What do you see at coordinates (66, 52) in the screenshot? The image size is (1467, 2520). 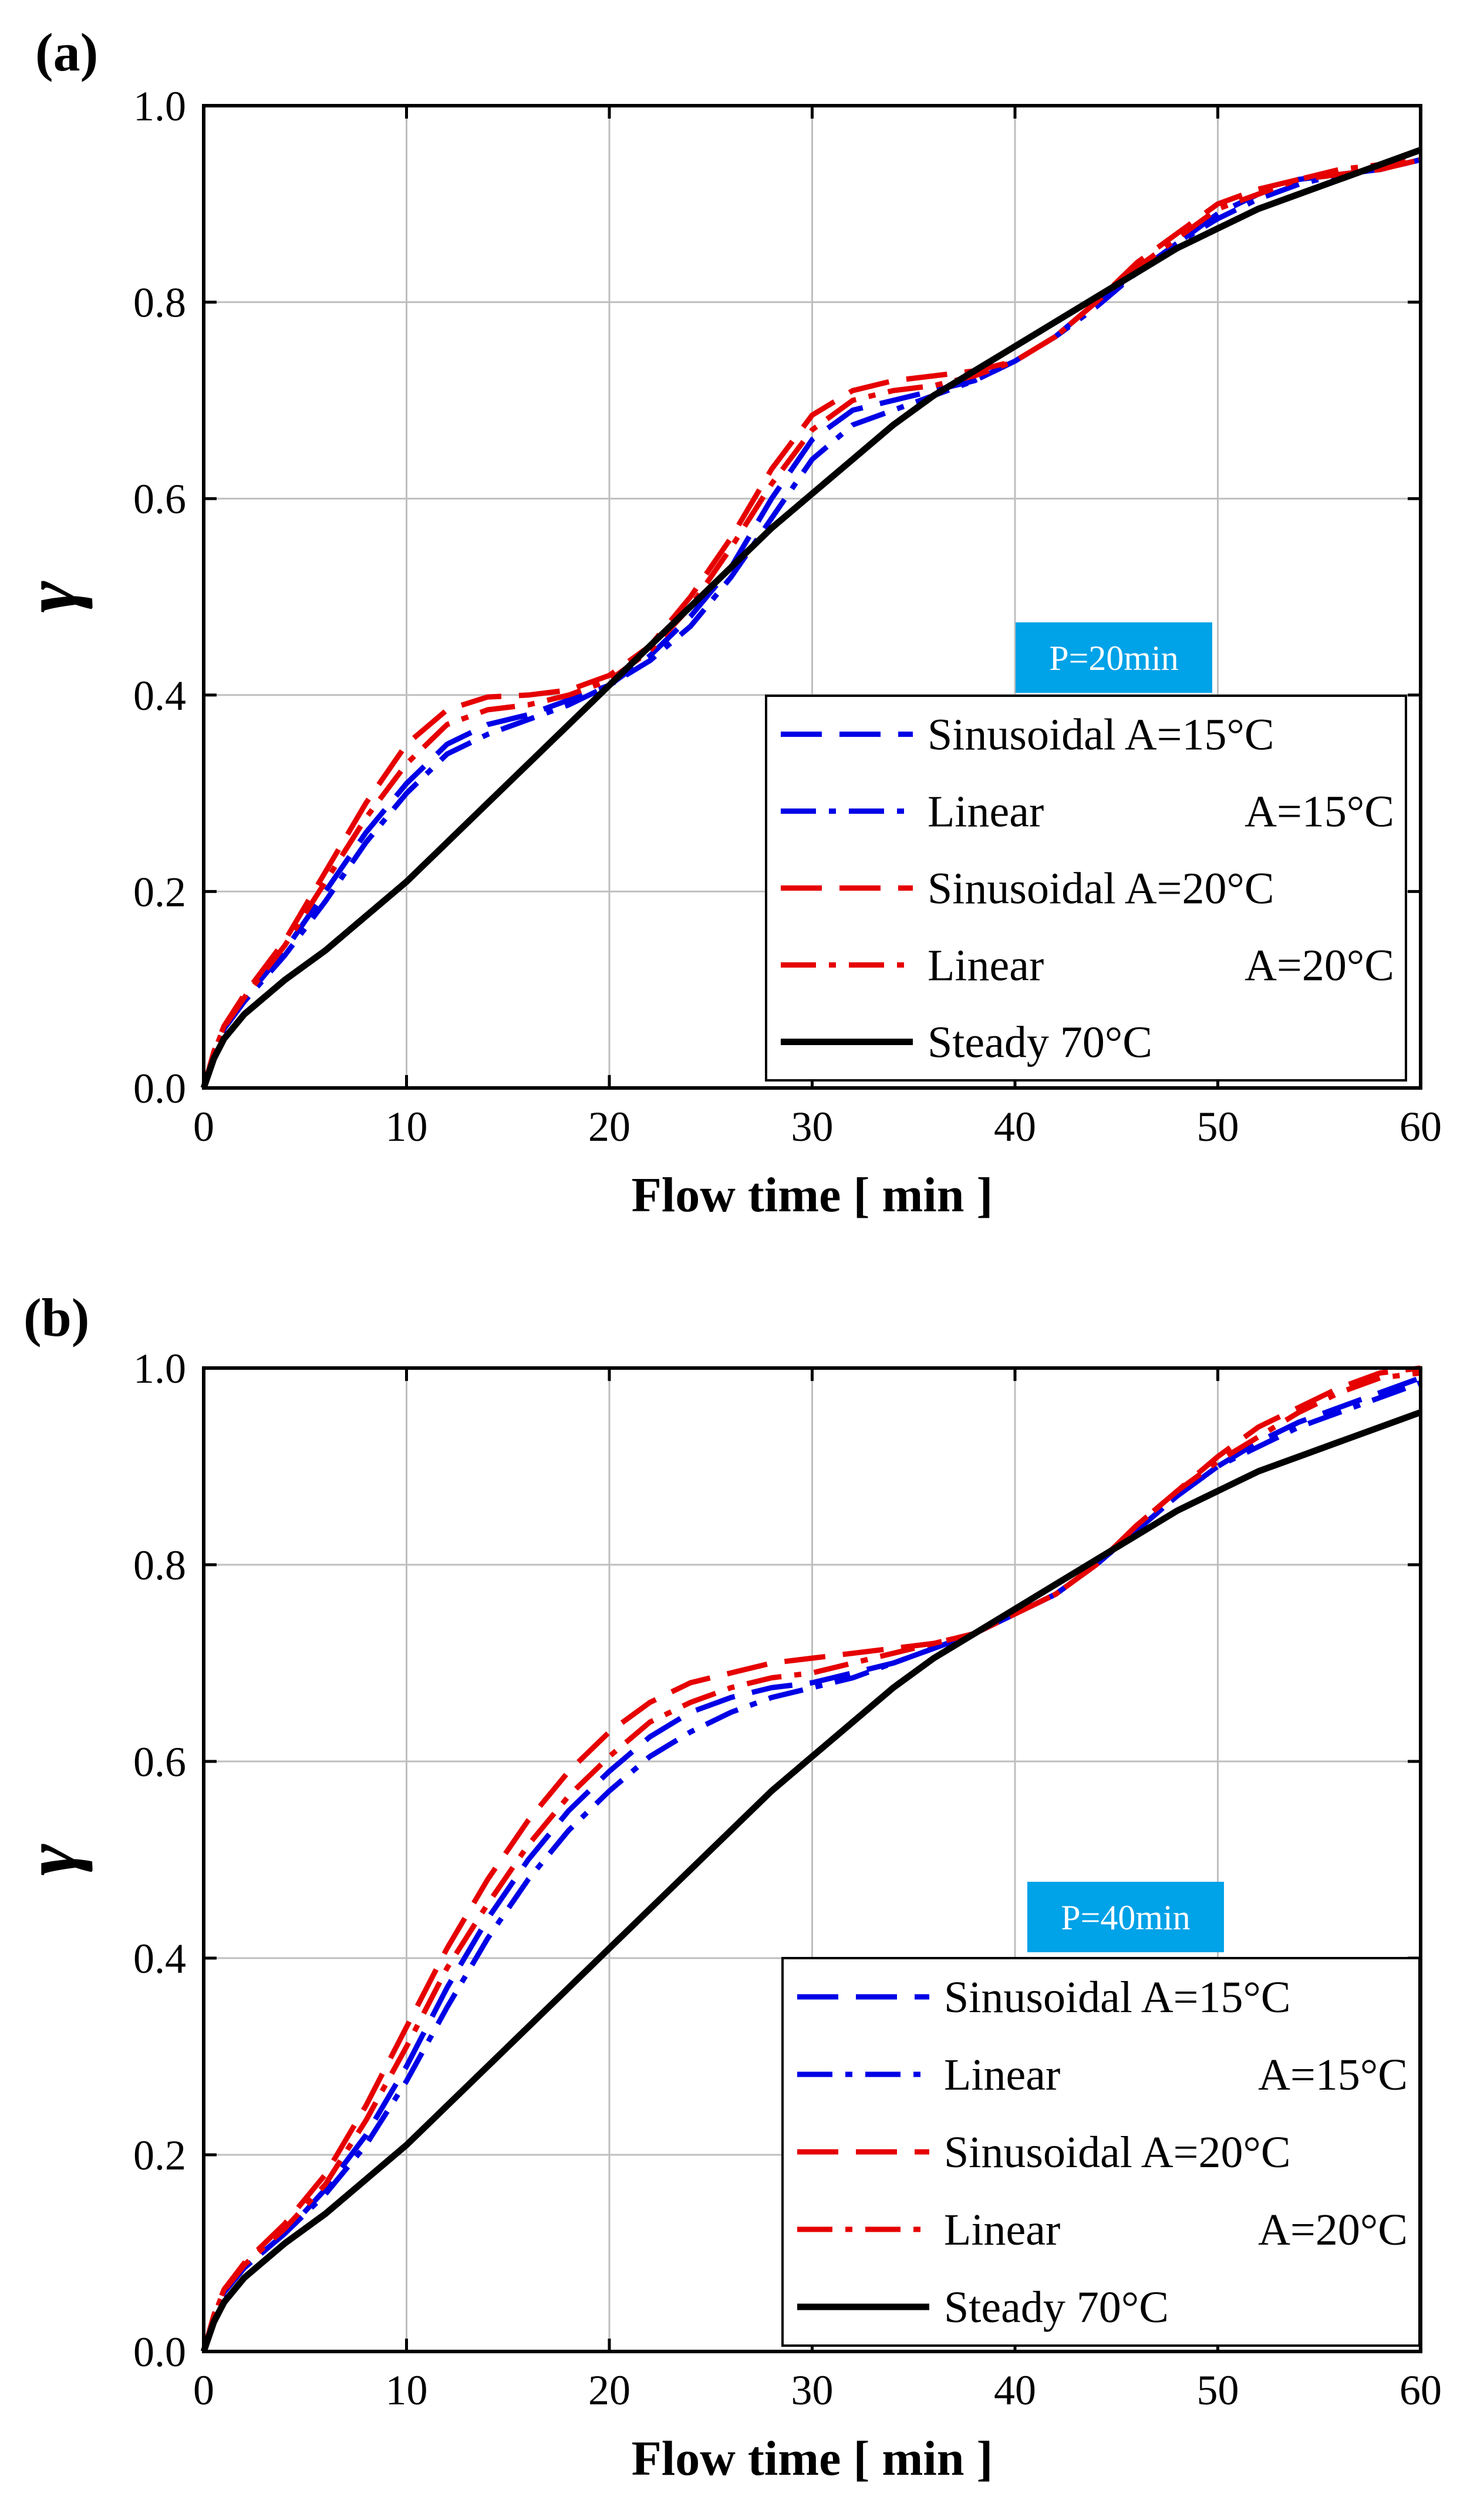 I see `panel-label: (a)` at bounding box center [66, 52].